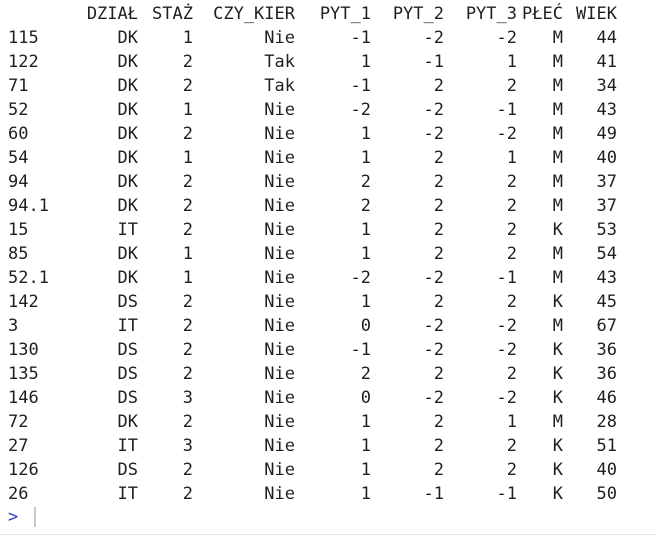 This screenshot has height=535, width=655. I want to click on table-row: 135 DS 2 Nie 2 2 2 K 36, so click(312, 374).